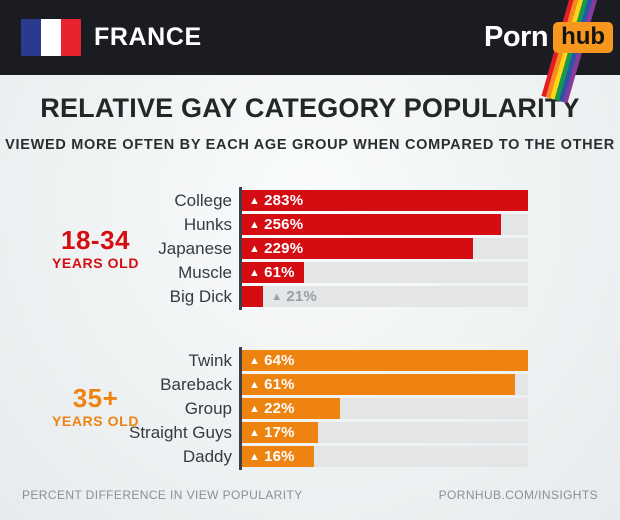 This screenshot has height=520, width=620. What do you see at coordinates (207, 224) in the screenshot?
I see `category-label: Hunks` at bounding box center [207, 224].